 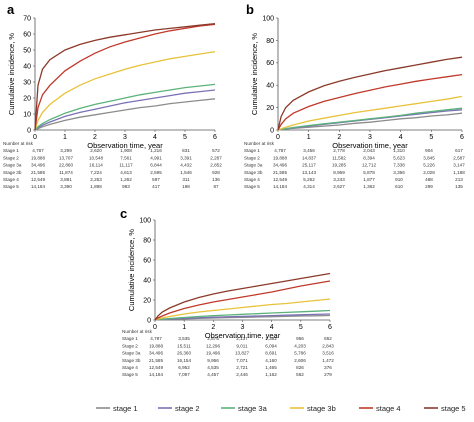 I want to click on risk-cell: 652, so click(x=328, y=338).